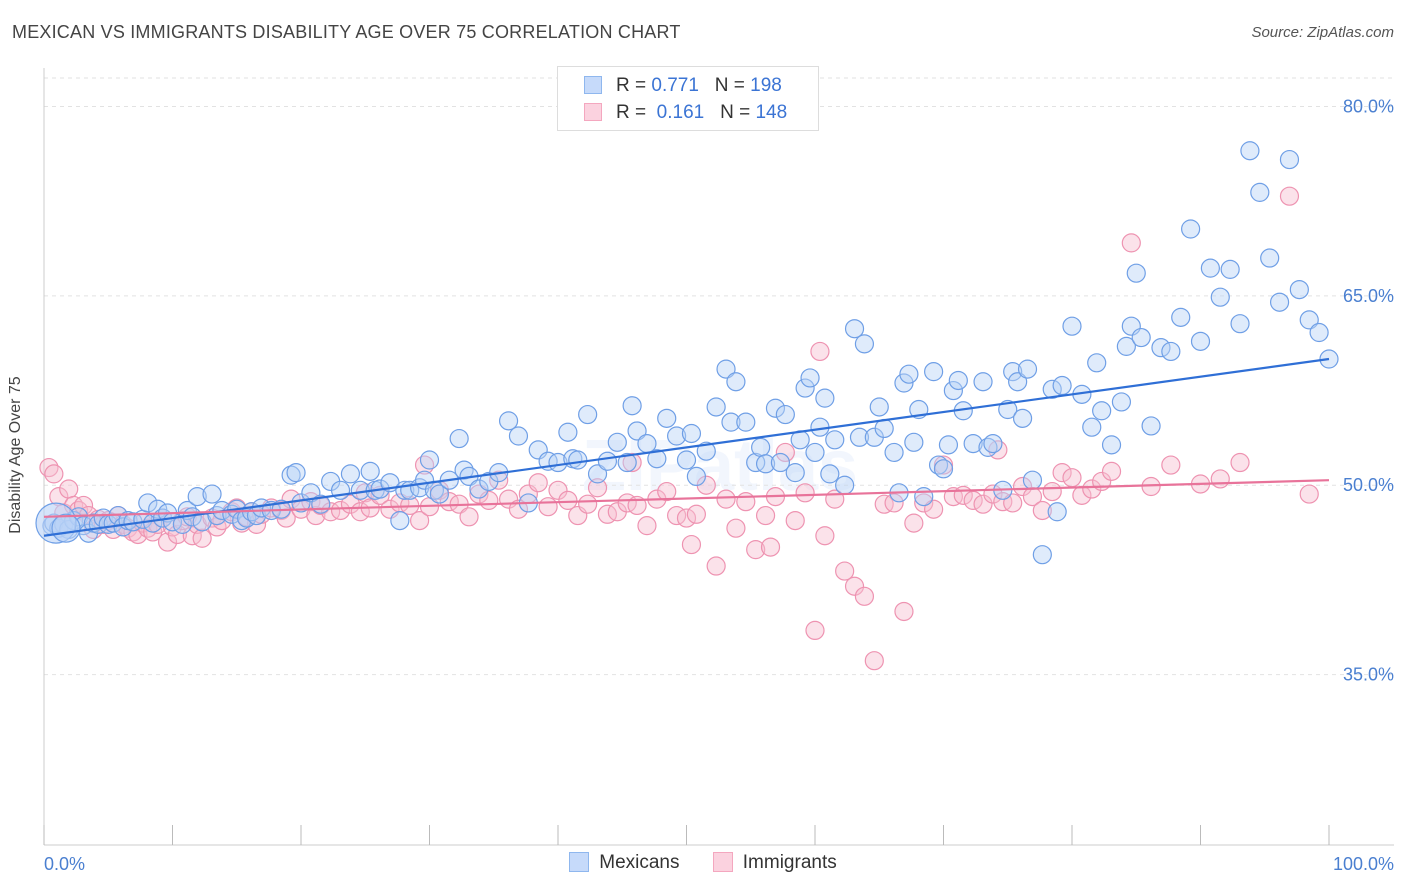 This screenshot has height=892, width=1406. What do you see at coordinates (579, 862) in the screenshot?
I see `mexicans-swatch` at bounding box center [579, 862].